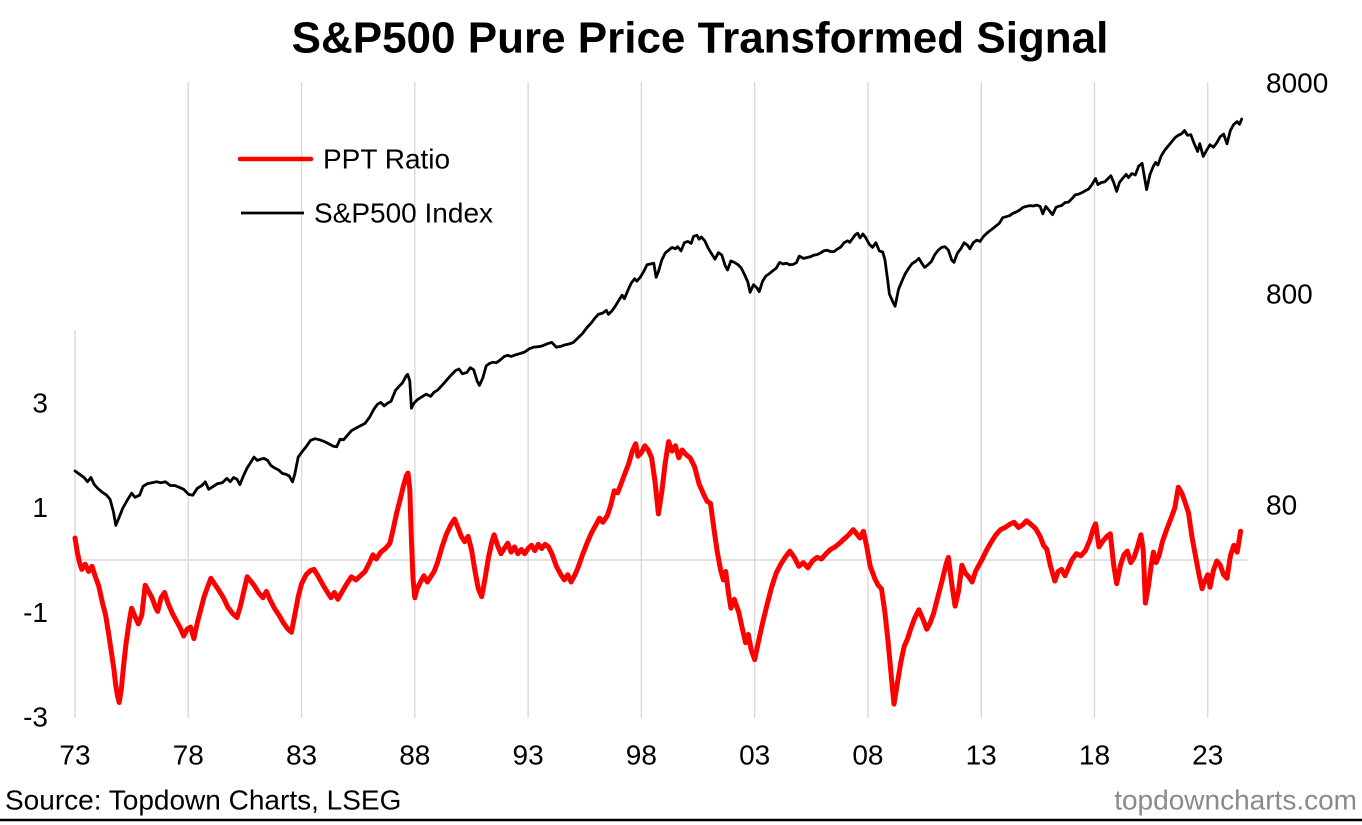 This screenshot has height=825, width=1362. What do you see at coordinates (1297, 83) in the screenshot?
I see `right-tick-8000: 8000` at bounding box center [1297, 83].